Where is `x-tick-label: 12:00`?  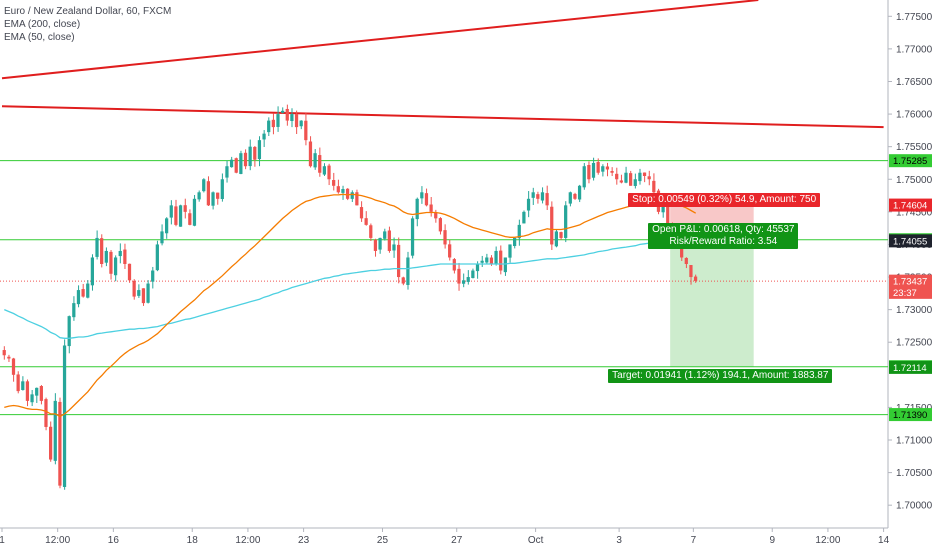
x-tick-label: 12:00 is located at coordinates (247, 540).